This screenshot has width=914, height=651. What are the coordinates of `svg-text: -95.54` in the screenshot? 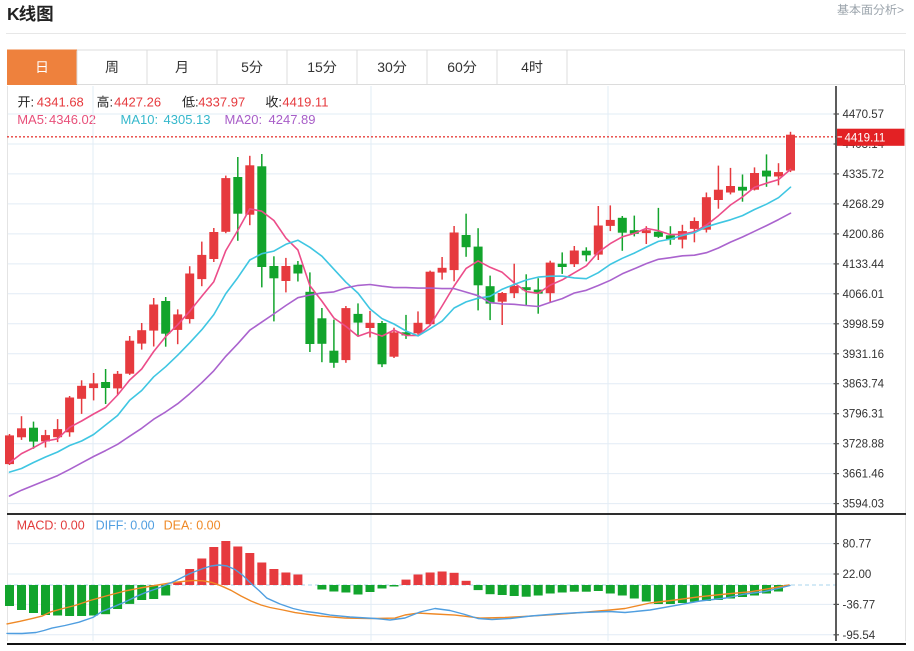 It's located at (859, 636).